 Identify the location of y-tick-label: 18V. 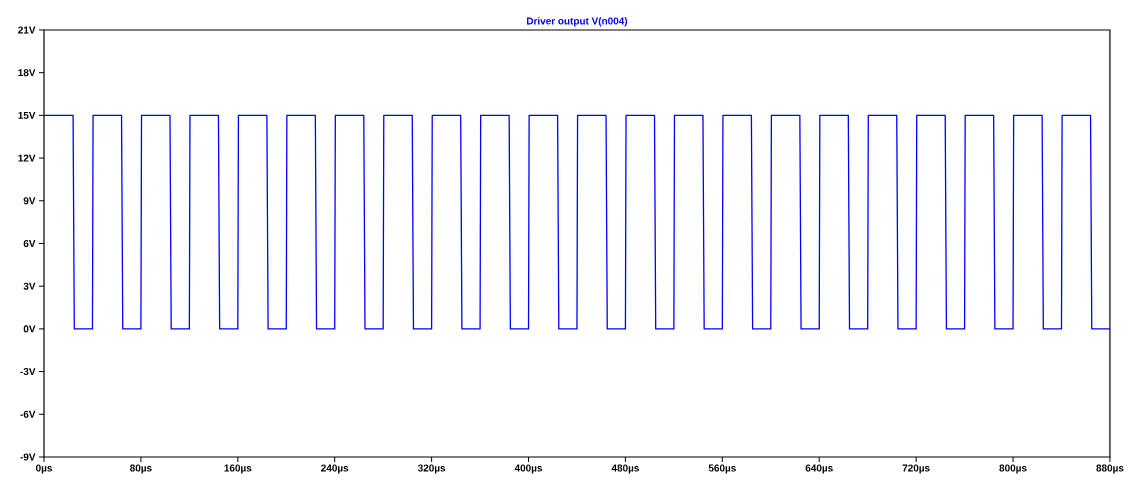
(27, 73).